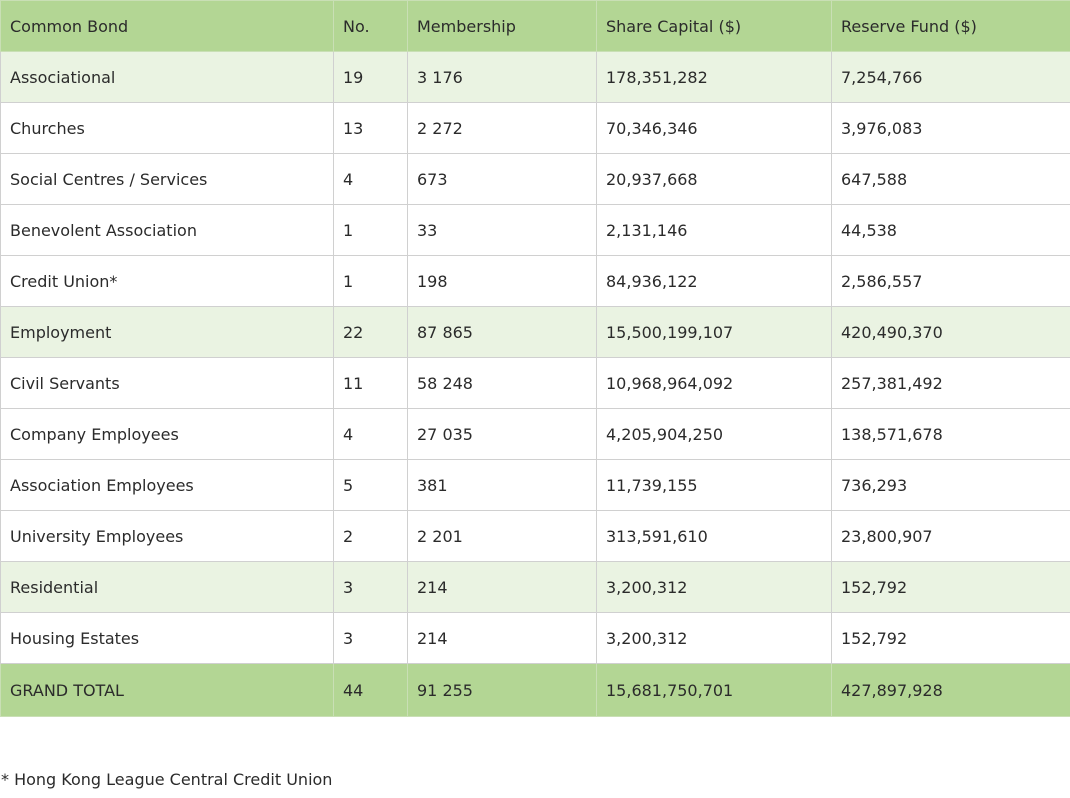  I want to click on cell-number: 22, so click(370, 332).